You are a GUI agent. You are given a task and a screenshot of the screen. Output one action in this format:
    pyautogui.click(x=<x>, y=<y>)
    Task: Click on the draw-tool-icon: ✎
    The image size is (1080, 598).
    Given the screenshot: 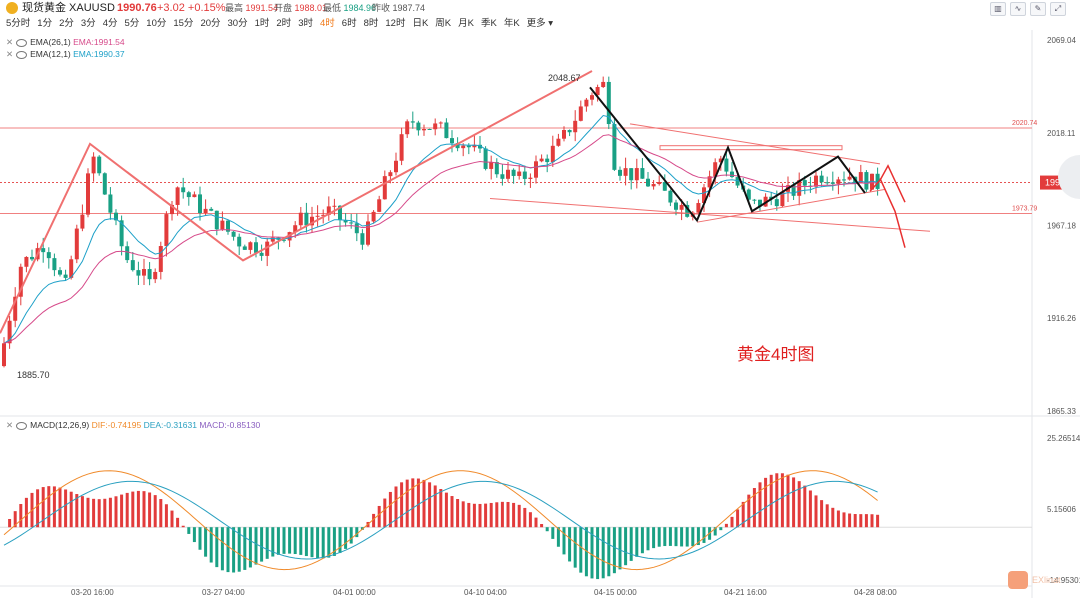 What is the action you would take?
    pyautogui.click(x=1038, y=9)
    